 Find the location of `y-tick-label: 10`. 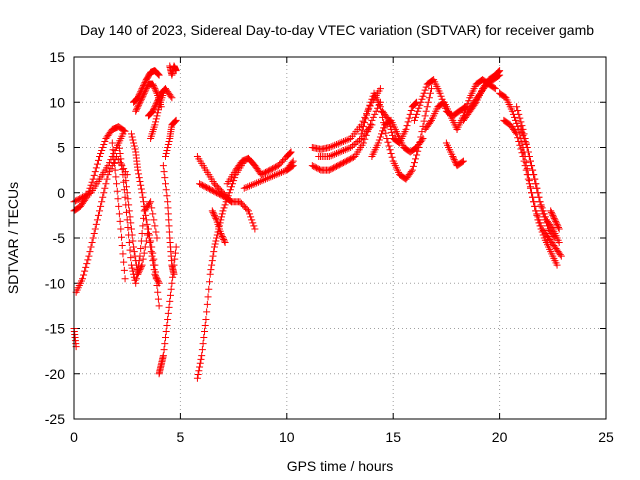

y-tick-label: 10 is located at coordinates (57, 102).